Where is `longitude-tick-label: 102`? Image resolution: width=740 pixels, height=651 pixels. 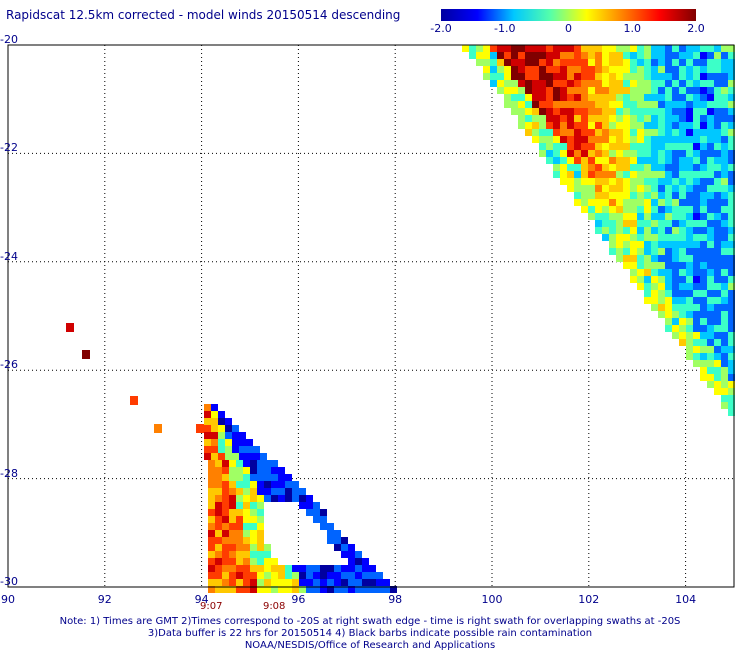
longitude-tick-label: 102 is located at coordinates (589, 599).